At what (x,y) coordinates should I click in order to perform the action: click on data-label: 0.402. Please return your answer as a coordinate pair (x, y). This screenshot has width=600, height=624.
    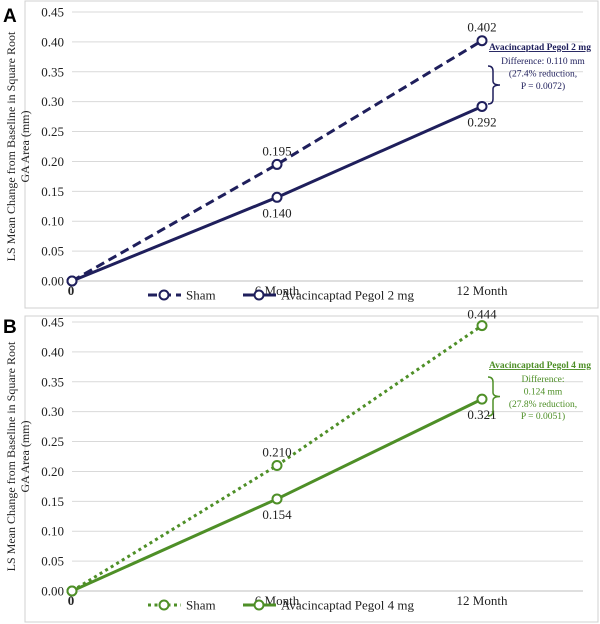
    Looking at the image, I should click on (481, 27).